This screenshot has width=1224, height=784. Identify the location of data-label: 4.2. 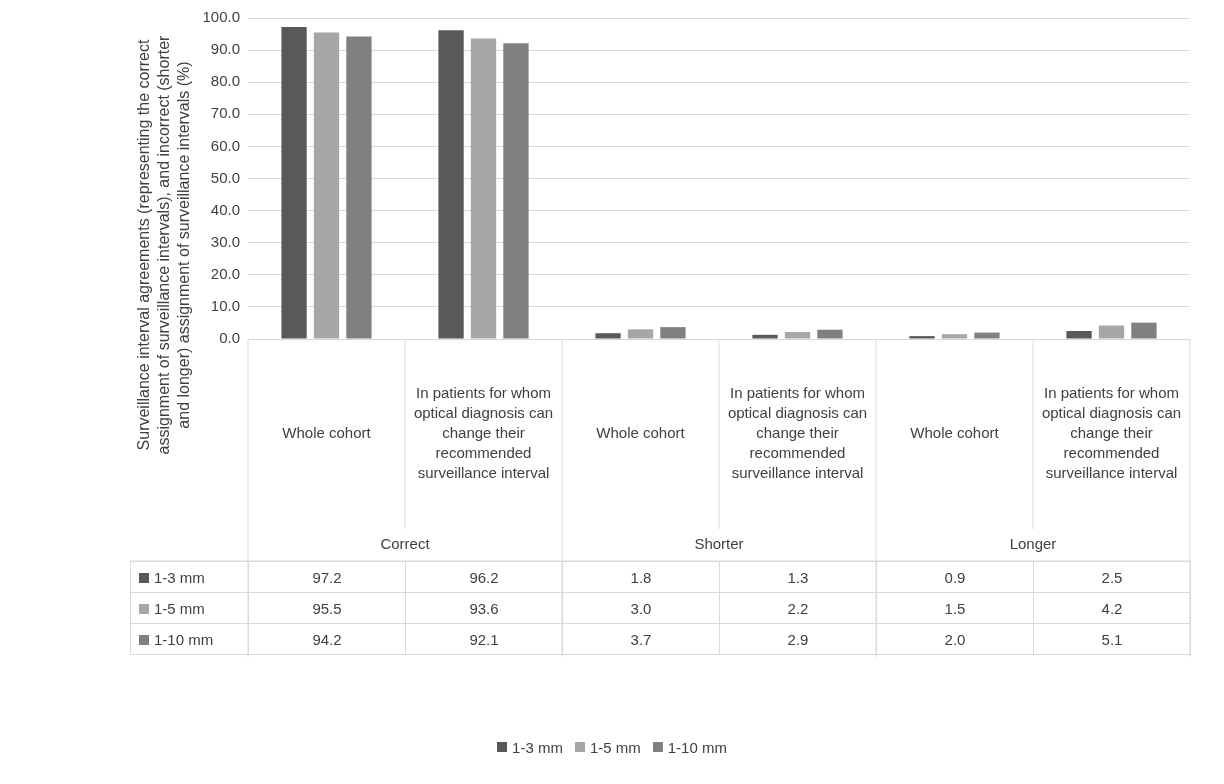
(1112, 608).